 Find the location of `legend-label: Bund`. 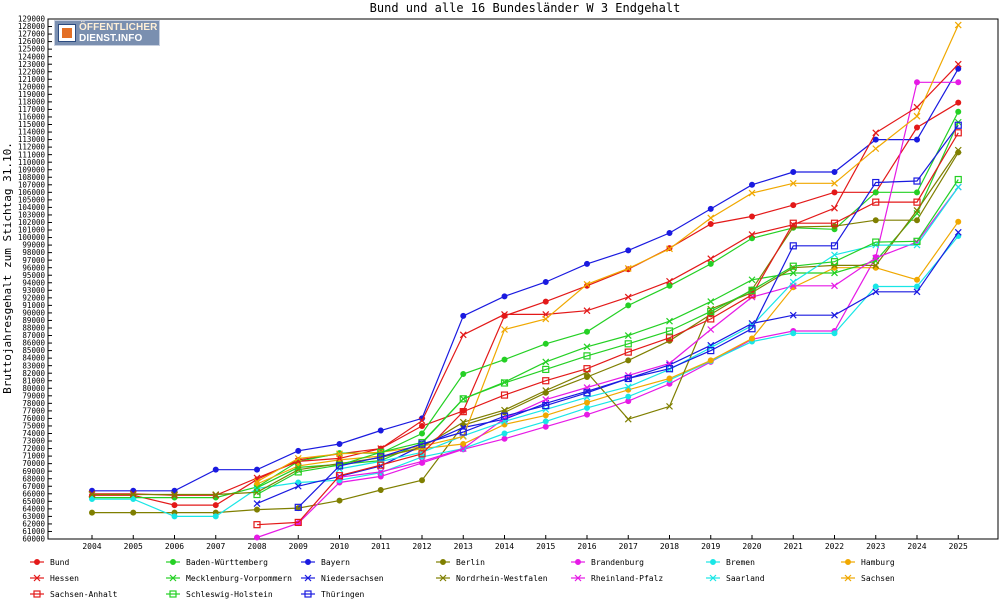

legend-label: Bund is located at coordinates (59, 562).